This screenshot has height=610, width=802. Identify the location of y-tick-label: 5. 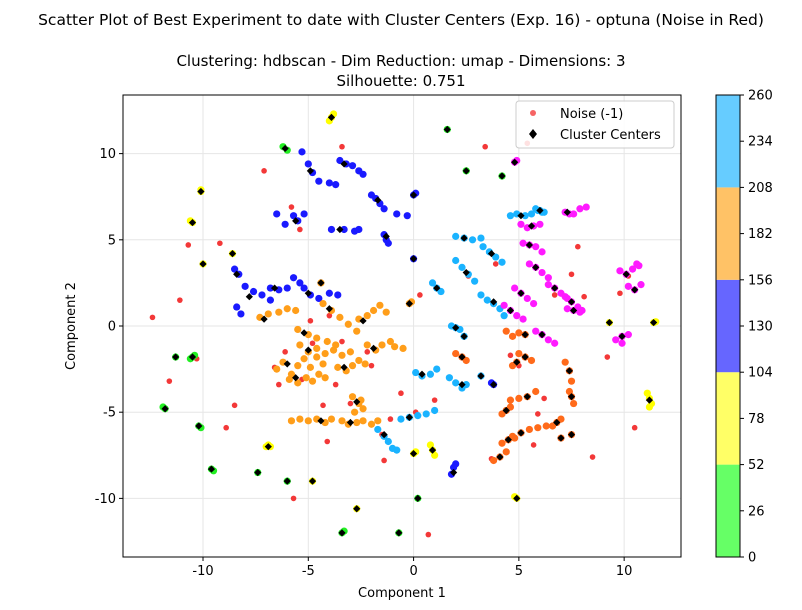
(112, 240).